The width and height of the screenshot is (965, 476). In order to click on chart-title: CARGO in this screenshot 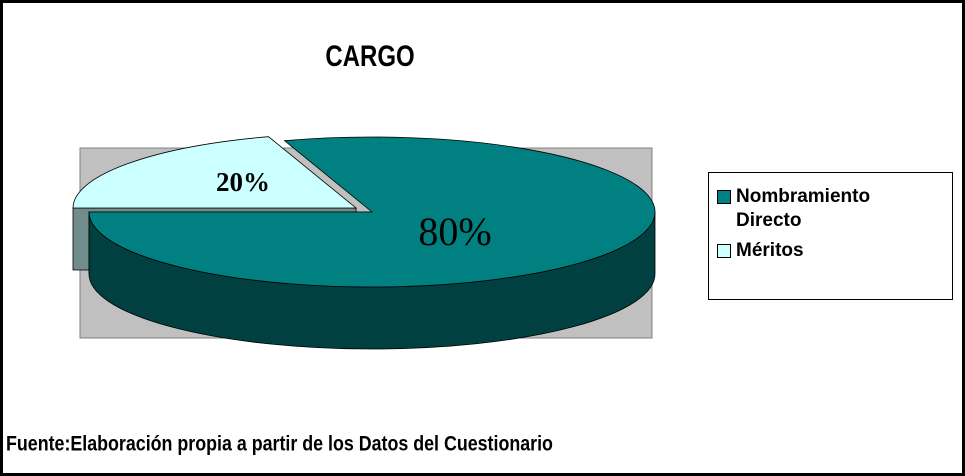, I will do `click(369, 55)`.